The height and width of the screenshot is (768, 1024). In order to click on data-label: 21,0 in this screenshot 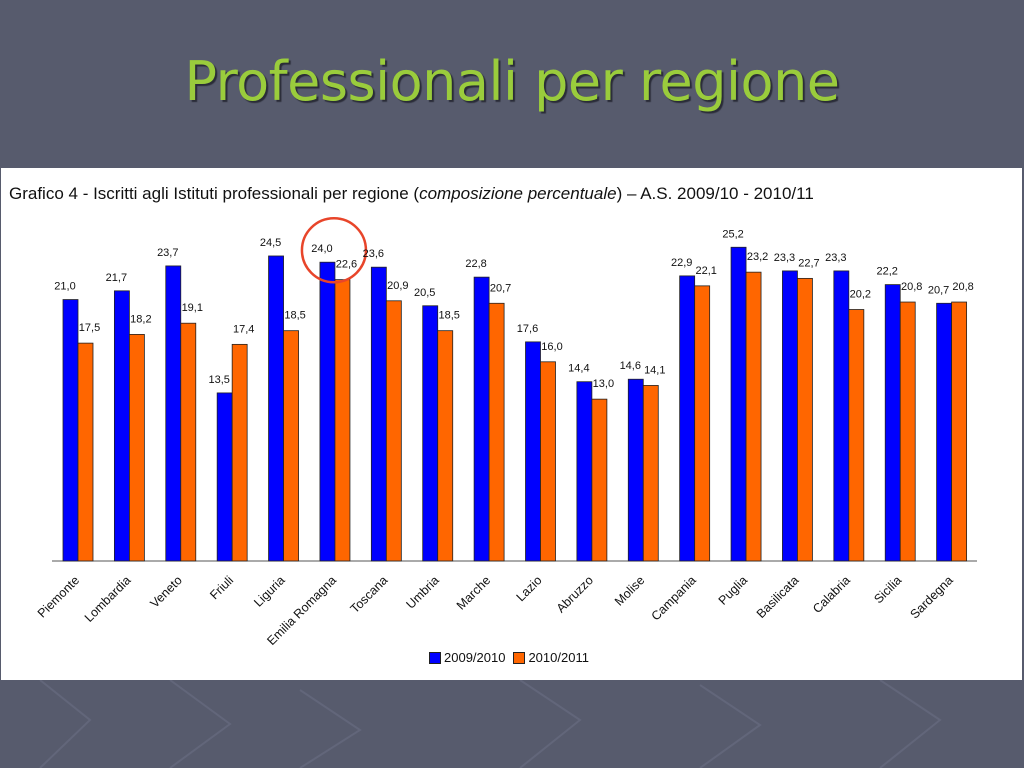, I will do `click(64, 287)`.